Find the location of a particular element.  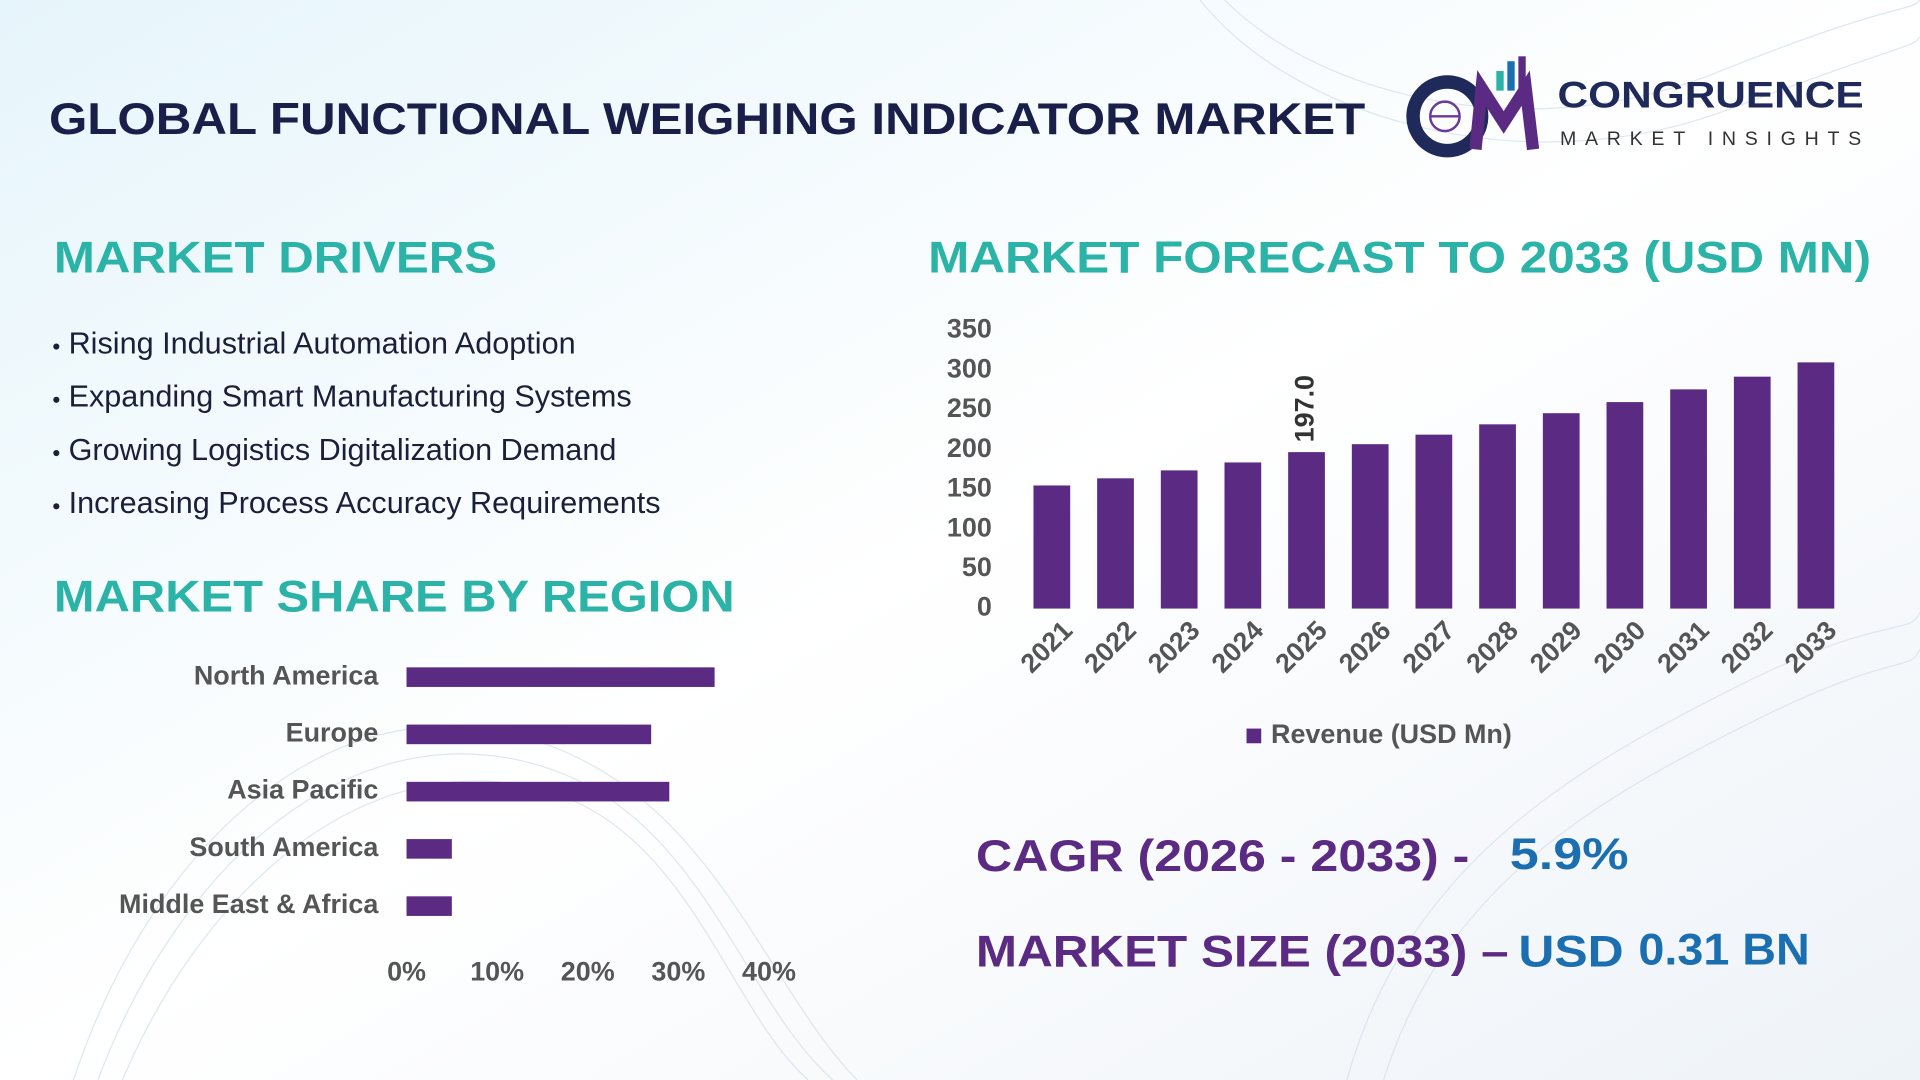

cagr-value: 5.9% is located at coordinates (1569, 854).